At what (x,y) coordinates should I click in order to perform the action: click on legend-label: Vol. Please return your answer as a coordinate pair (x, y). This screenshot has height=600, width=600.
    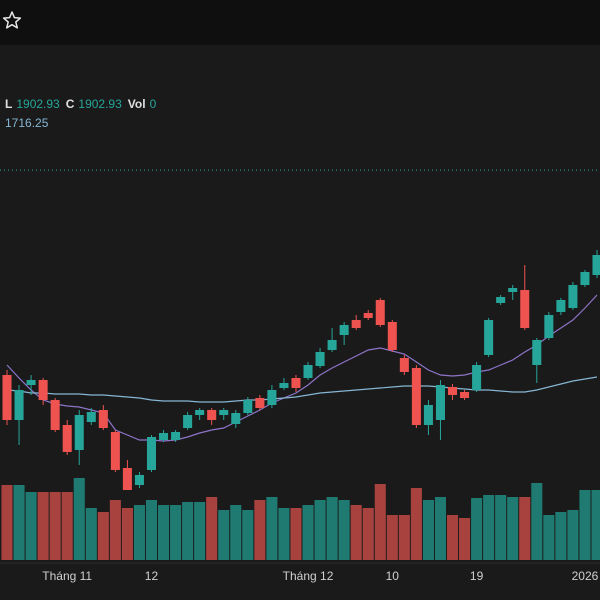
    Looking at the image, I should click on (137, 104).